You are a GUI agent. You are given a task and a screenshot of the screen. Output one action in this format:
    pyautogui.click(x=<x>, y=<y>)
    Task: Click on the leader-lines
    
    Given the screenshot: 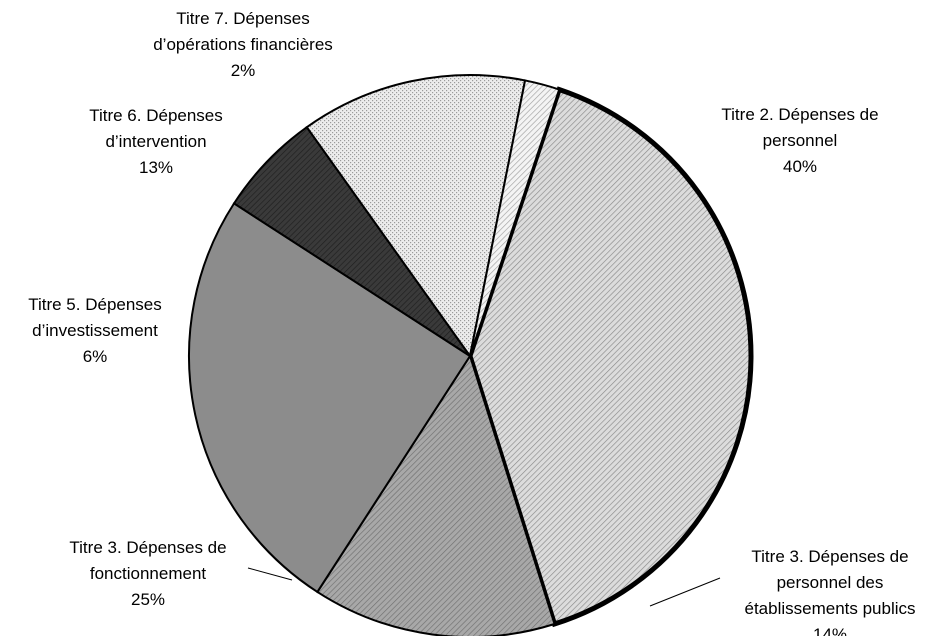 What is the action you would take?
    pyautogui.click(x=484, y=587)
    